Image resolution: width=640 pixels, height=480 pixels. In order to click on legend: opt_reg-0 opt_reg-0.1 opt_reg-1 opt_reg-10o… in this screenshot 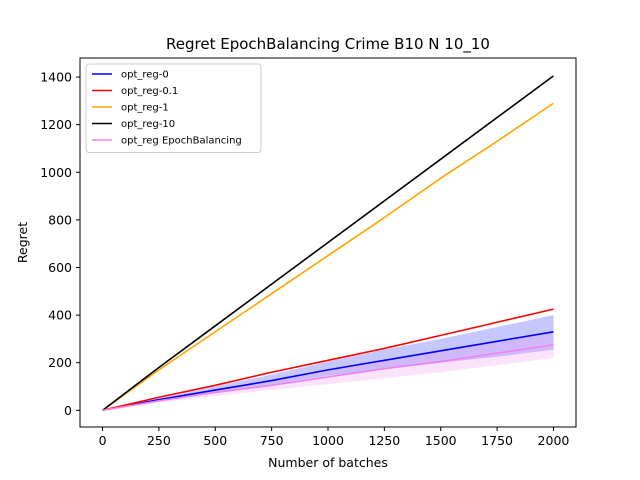, I will do `click(173, 108)`.